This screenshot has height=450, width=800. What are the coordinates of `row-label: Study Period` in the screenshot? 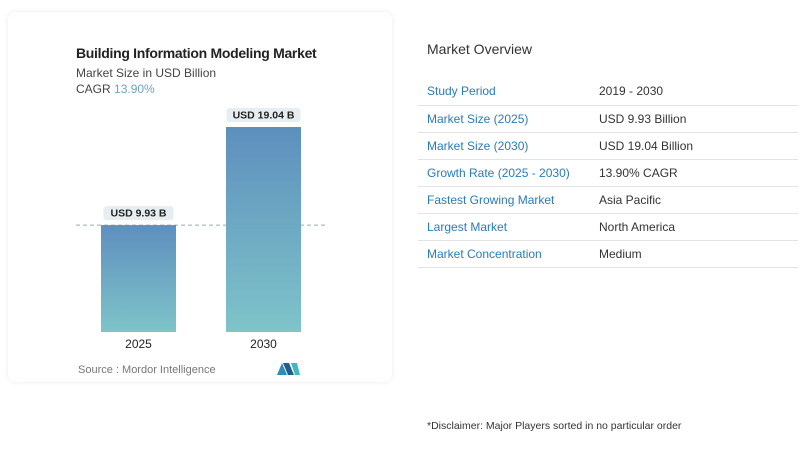 It's located at (504, 92).